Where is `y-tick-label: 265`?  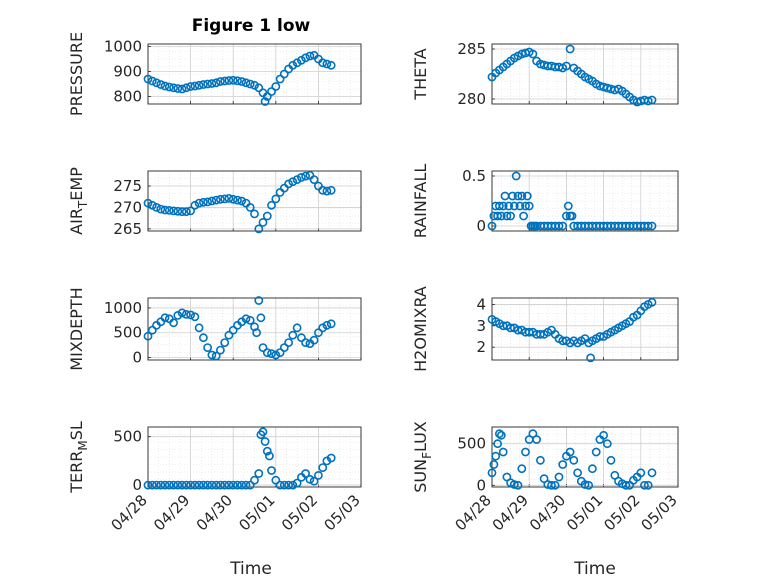 y-tick-label: 265 is located at coordinates (127, 229).